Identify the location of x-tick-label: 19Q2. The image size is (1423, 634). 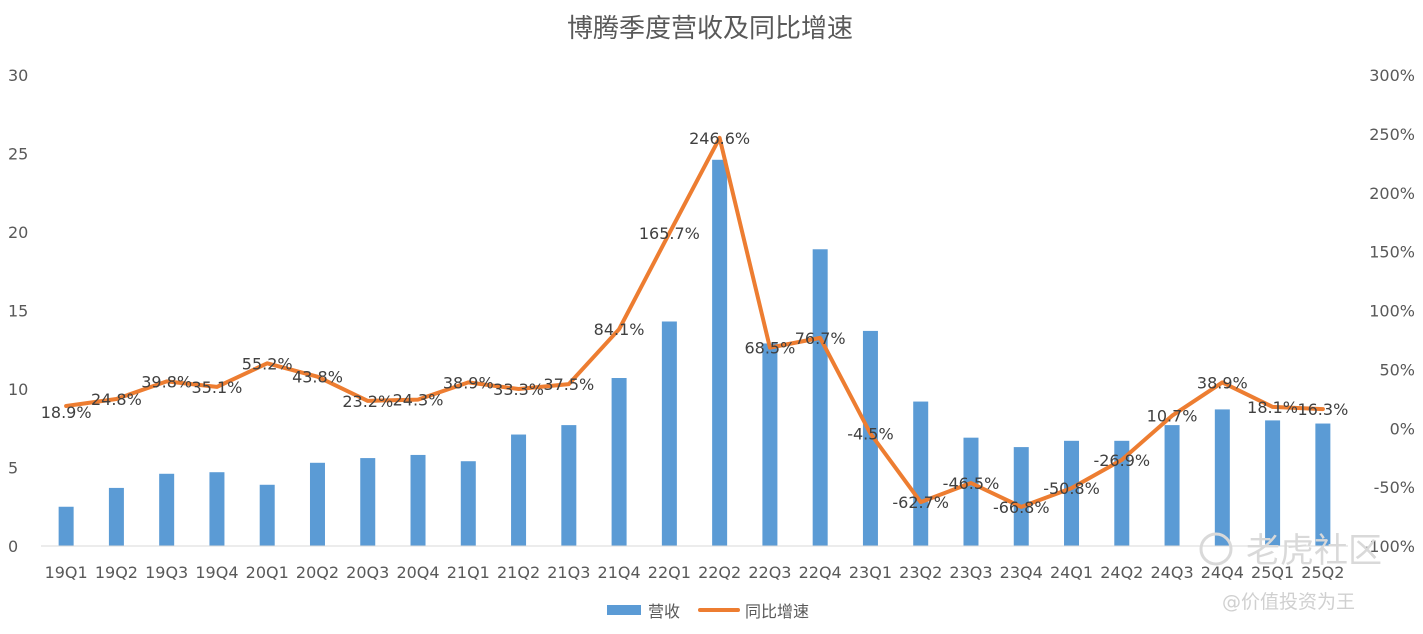
(116, 572).